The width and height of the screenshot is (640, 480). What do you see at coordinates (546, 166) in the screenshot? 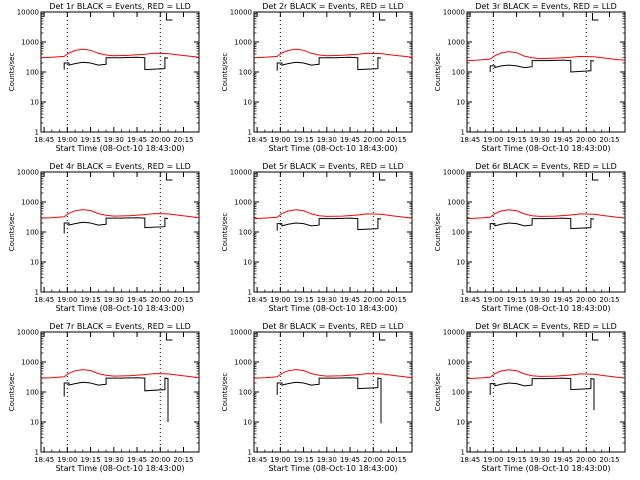
I see `panel-title: Det 6r BLACK = Events, RED = LLD` at bounding box center [546, 166].